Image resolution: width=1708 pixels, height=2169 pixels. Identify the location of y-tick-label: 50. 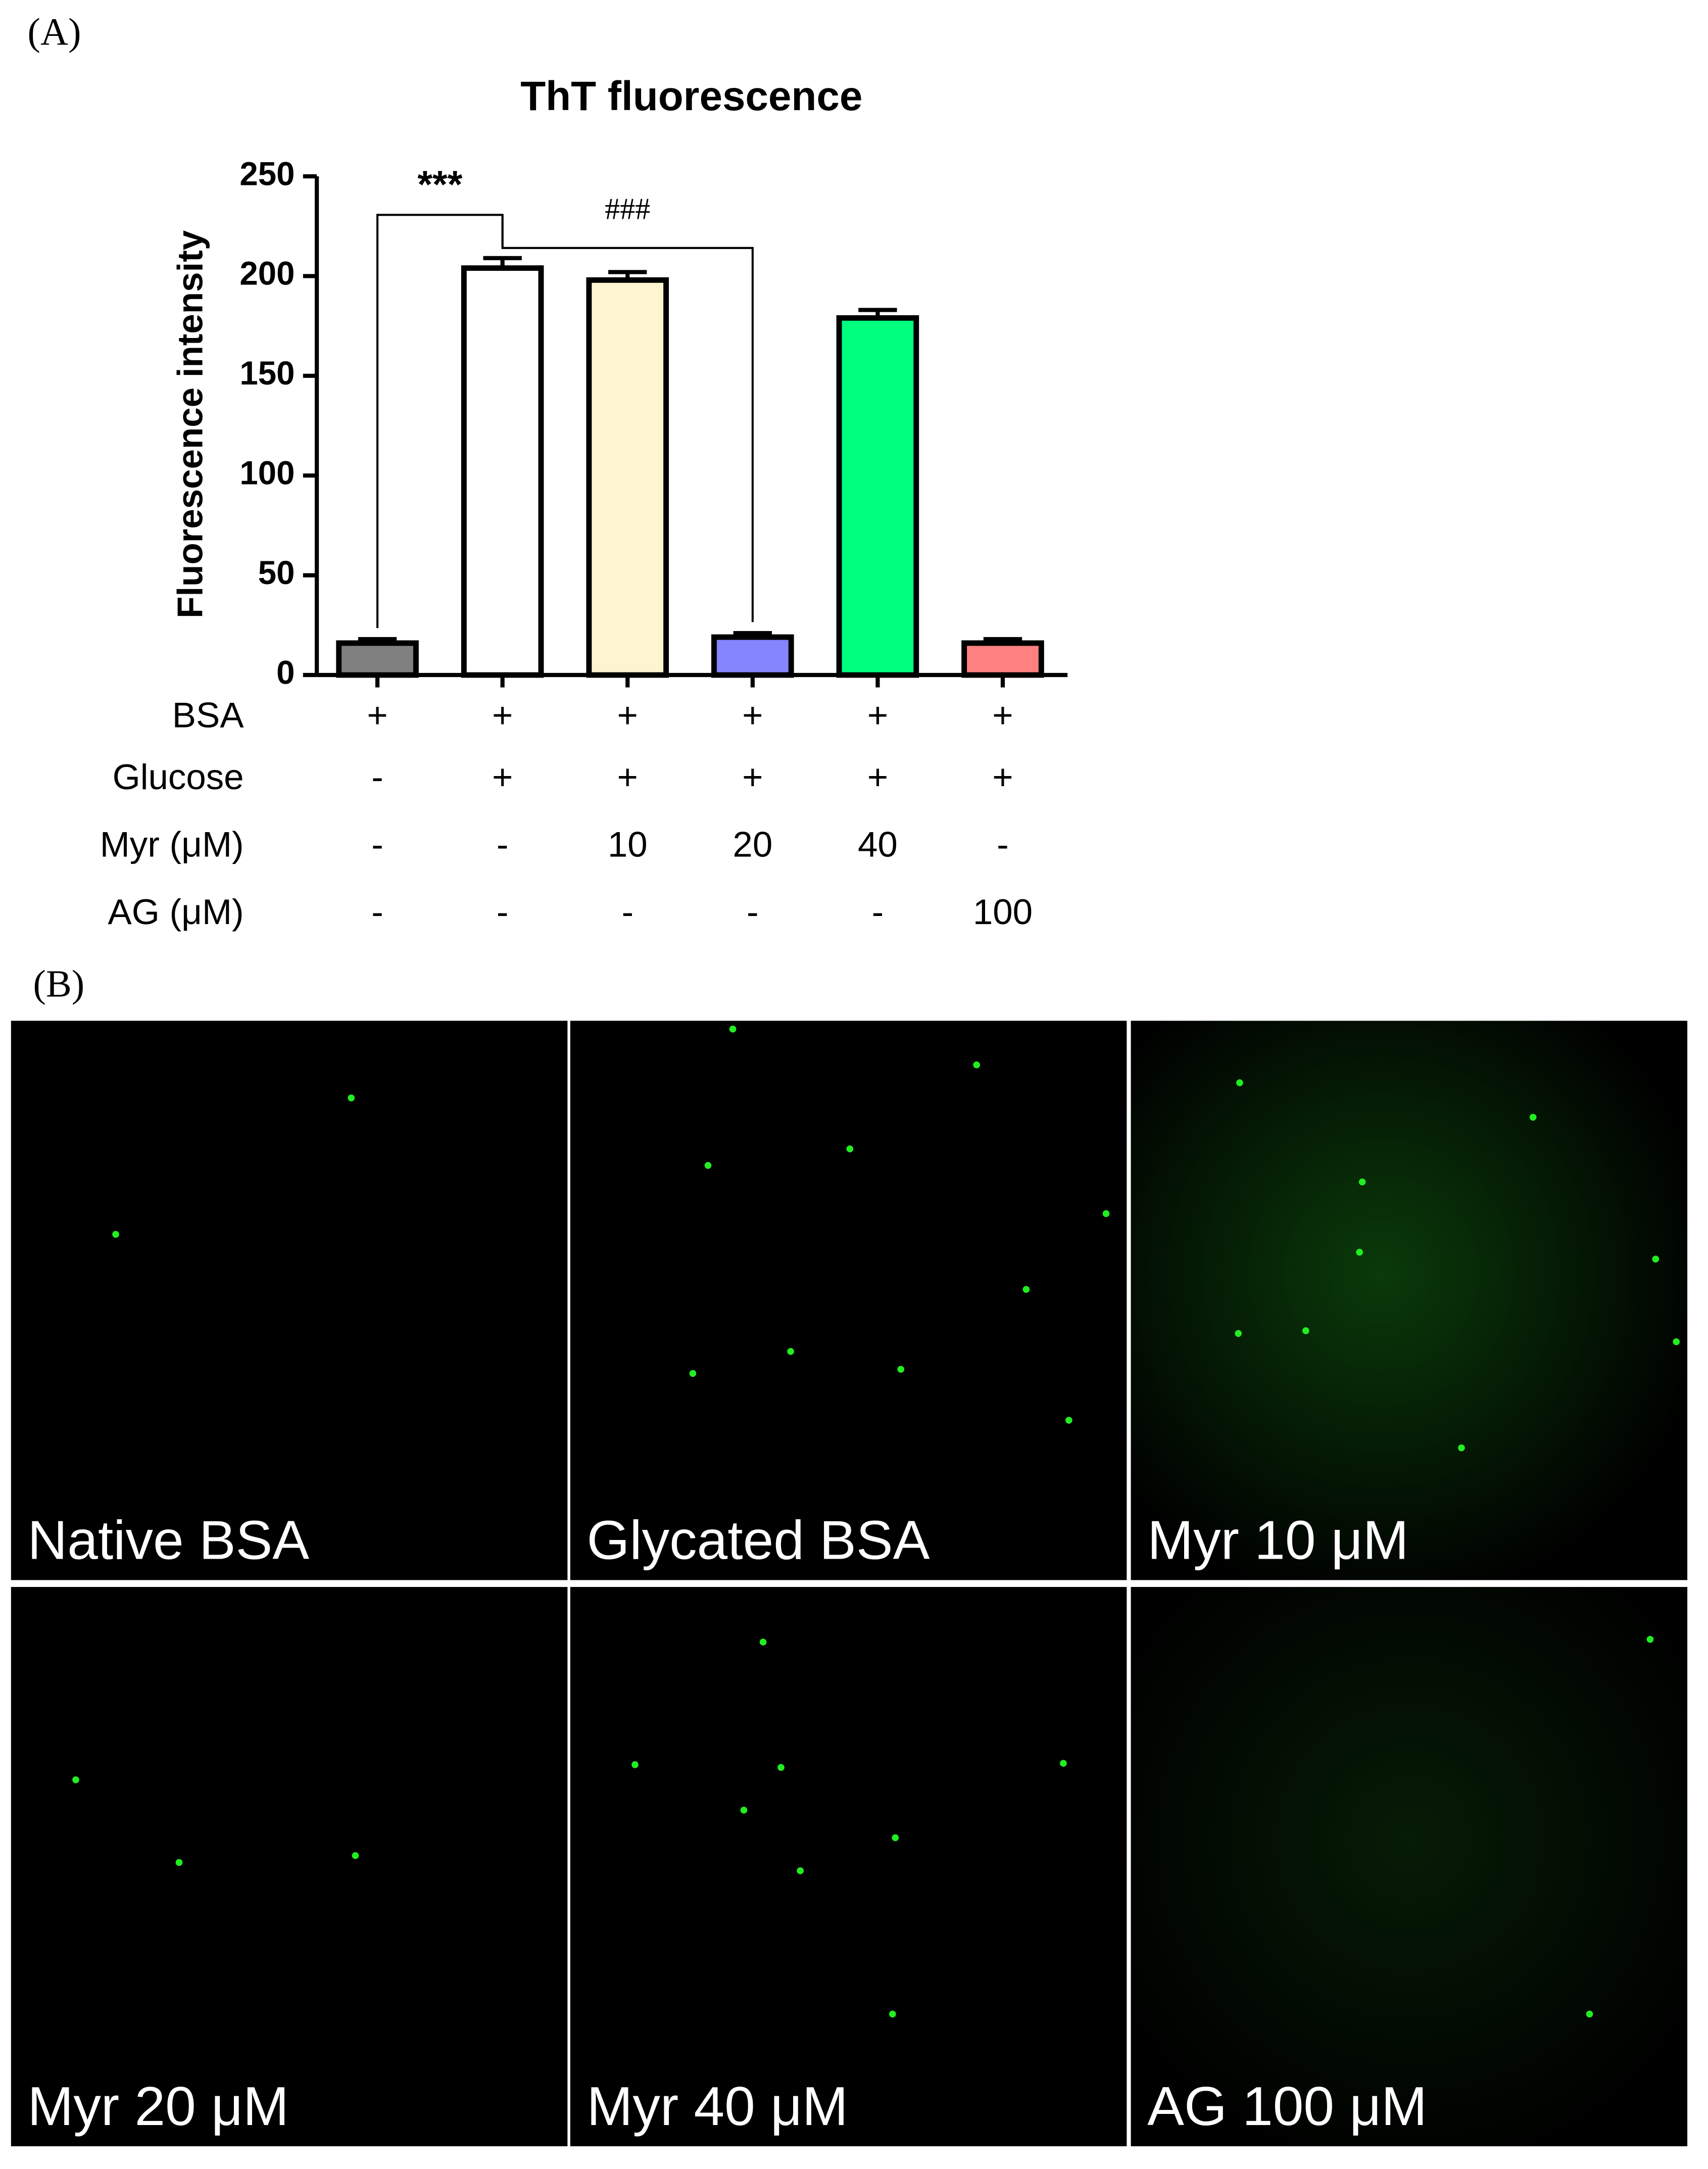
(276, 572).